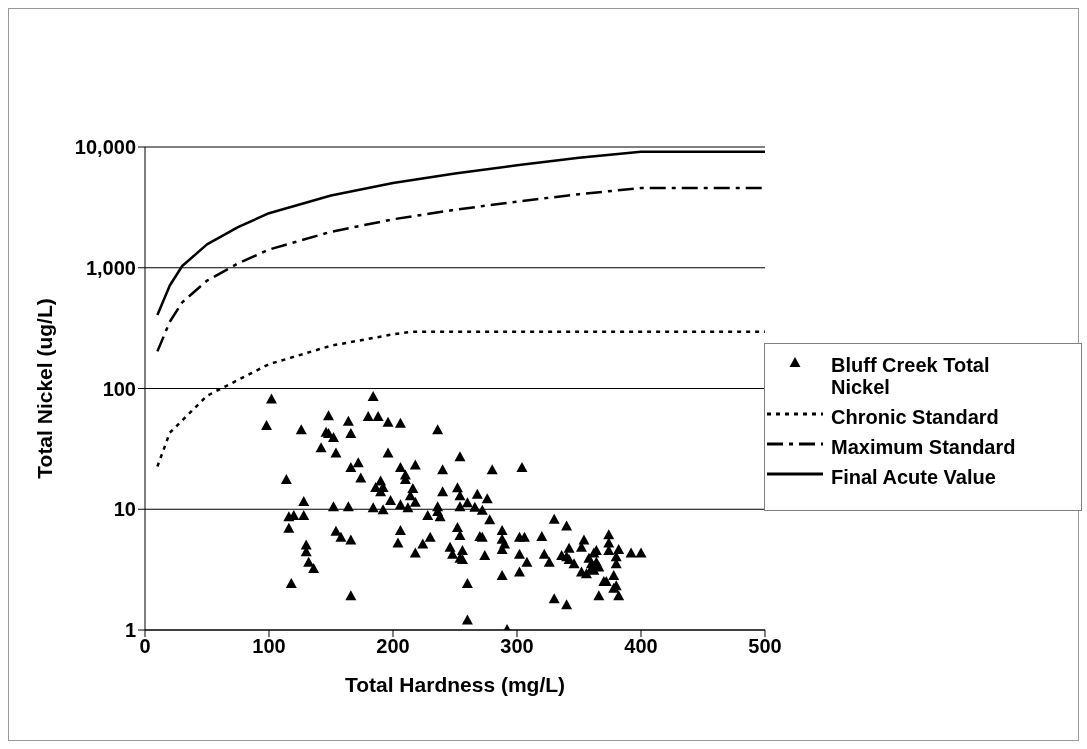 The height and width of the screenshot is (749, 1087). What do you see at coordinates (914, 477) in the screenshot?
I see `legend-label: Final Acute Value` at bounding box center [914, 477].